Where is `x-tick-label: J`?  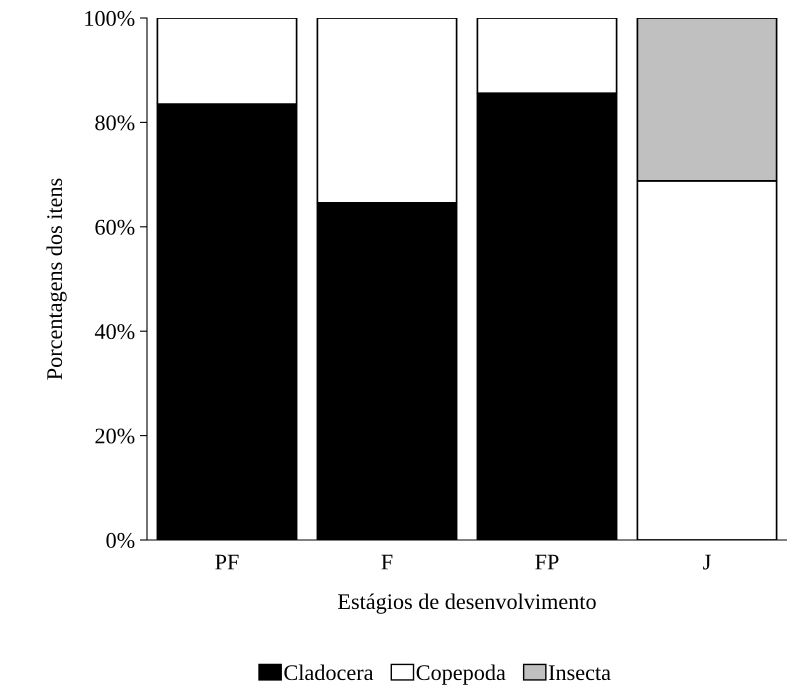 x-tick-label: J is located at coordinates (707, 562).